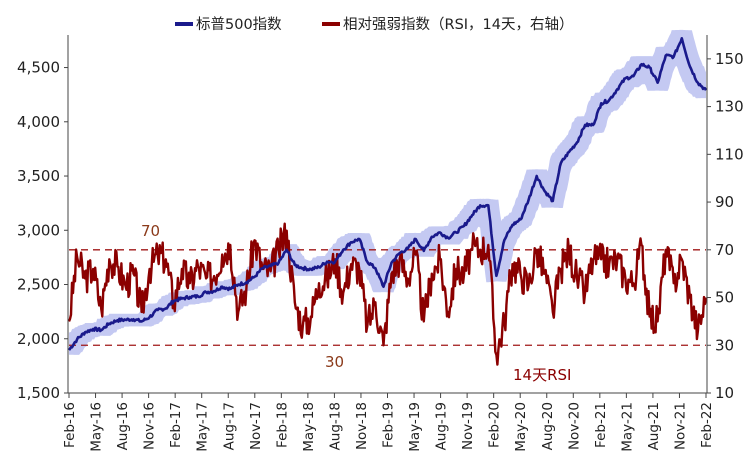 Image resolution: width=754 pixels, height=463 pixels. I want to click on right-tick-label: 150, so click(729, 59).